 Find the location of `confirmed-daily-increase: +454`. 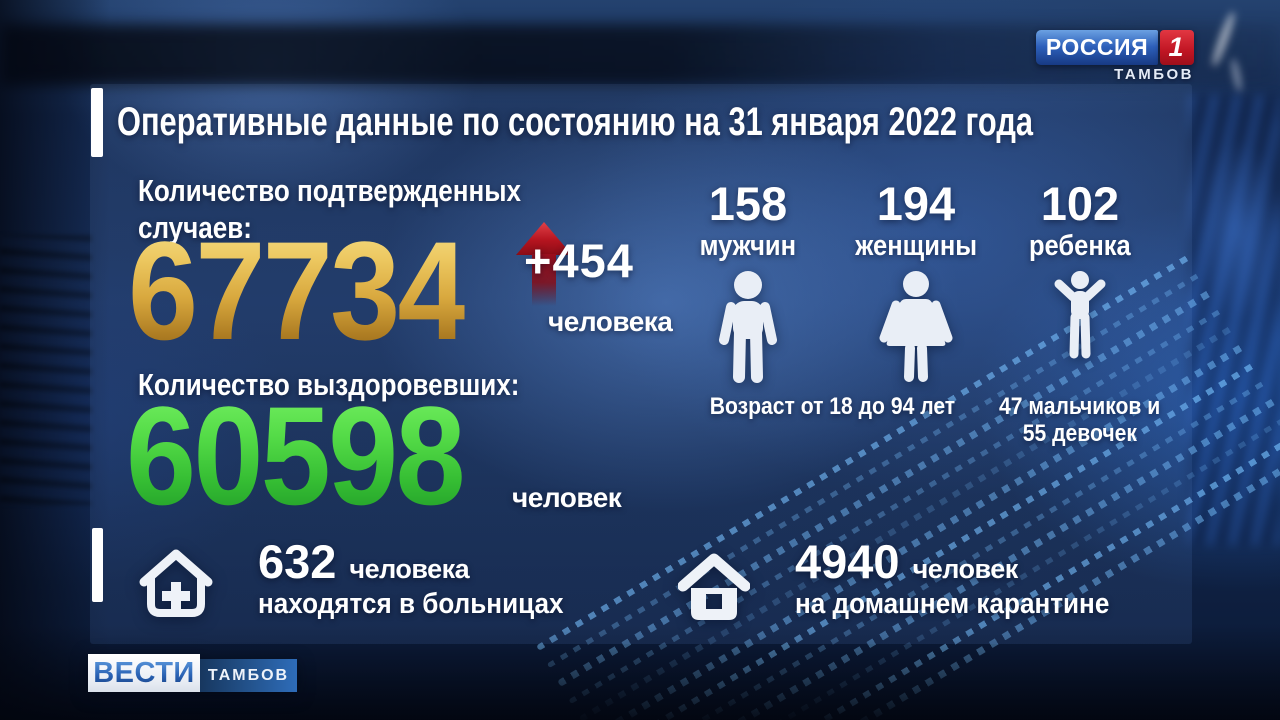

confirmed-daily-increase: +454 is located at coordinates (579, 260).